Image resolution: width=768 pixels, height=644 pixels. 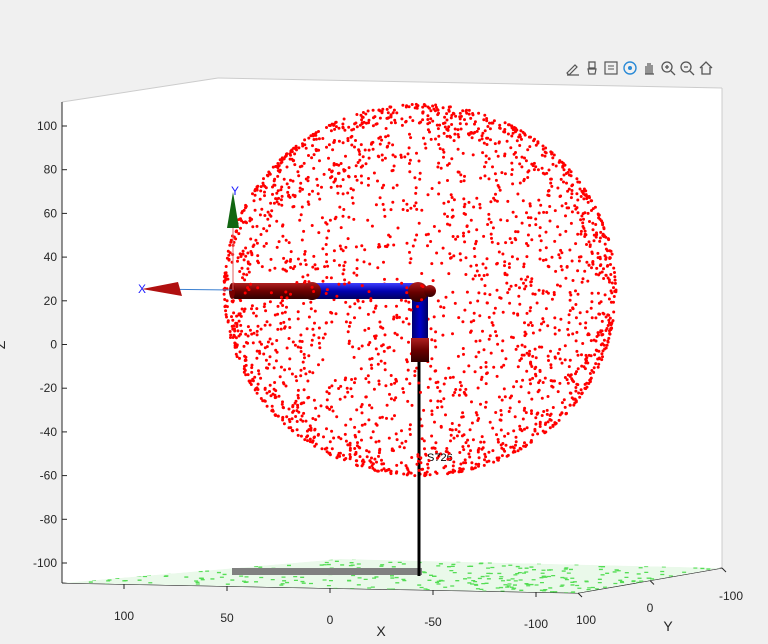 I want to click on x-tick-label: 50, so click(x=227, y=618).